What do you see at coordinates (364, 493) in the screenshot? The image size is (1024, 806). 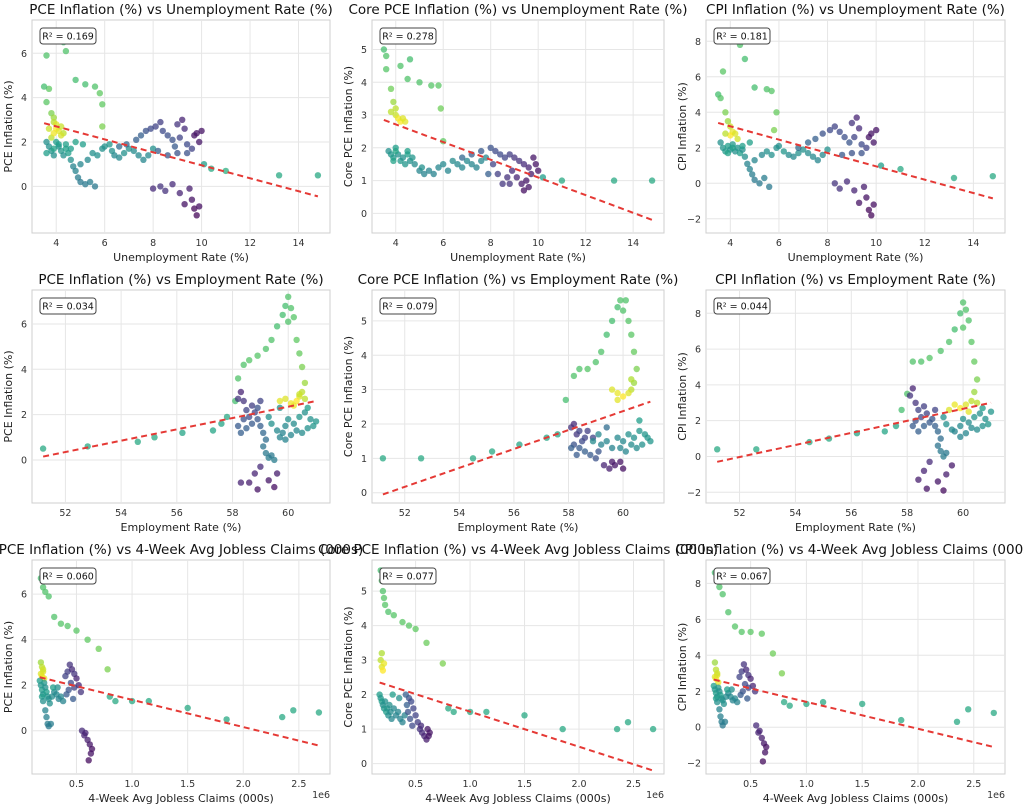 I see `y-tick-label: 0` at bounding box center [364, 493].